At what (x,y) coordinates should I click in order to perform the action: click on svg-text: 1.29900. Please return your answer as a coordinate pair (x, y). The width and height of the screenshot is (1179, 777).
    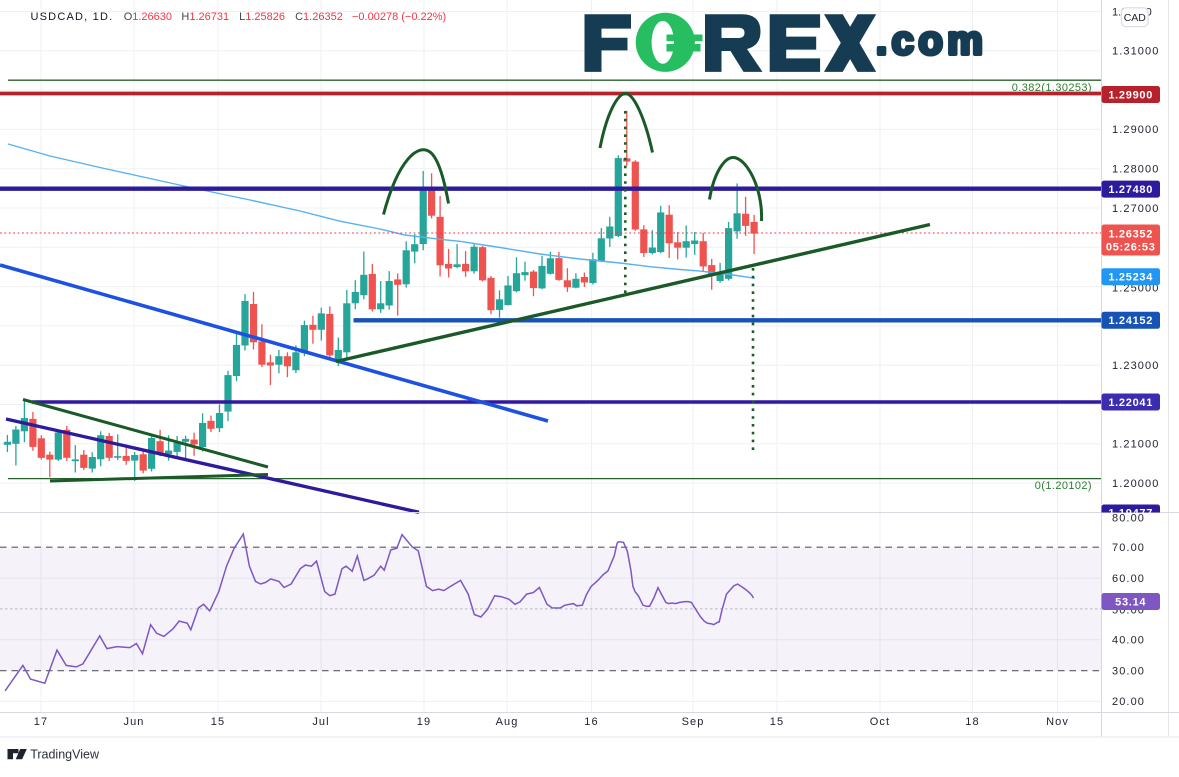
    Looking at the image, I should click on (1130, 95).